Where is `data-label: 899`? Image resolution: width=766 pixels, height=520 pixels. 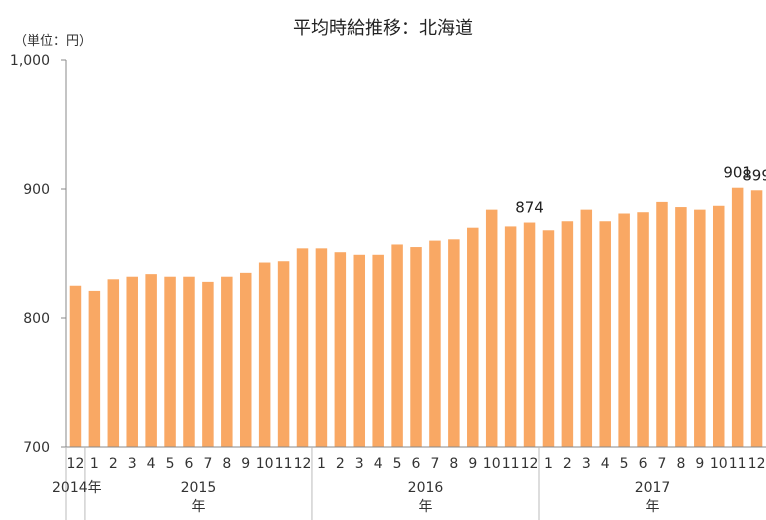 data-label: 899 is located at coordinates (754, 175).